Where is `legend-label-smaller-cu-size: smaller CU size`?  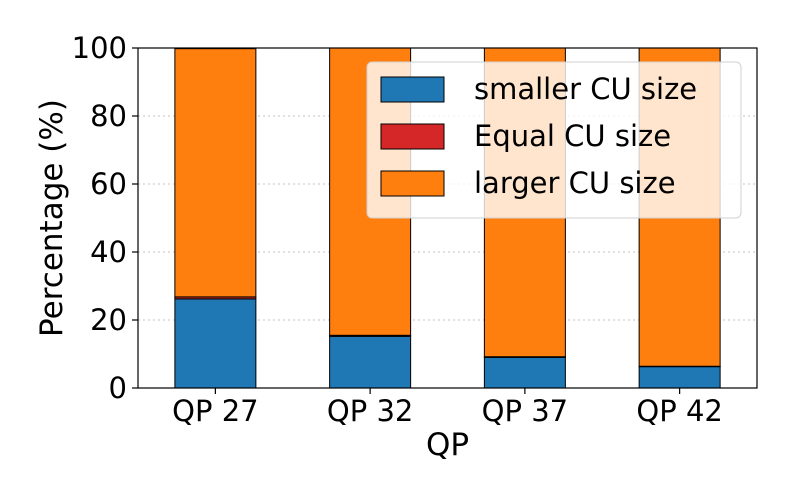
legend-label-smaller-cu-size: smaller CU size is located at coordinates (585, 89).